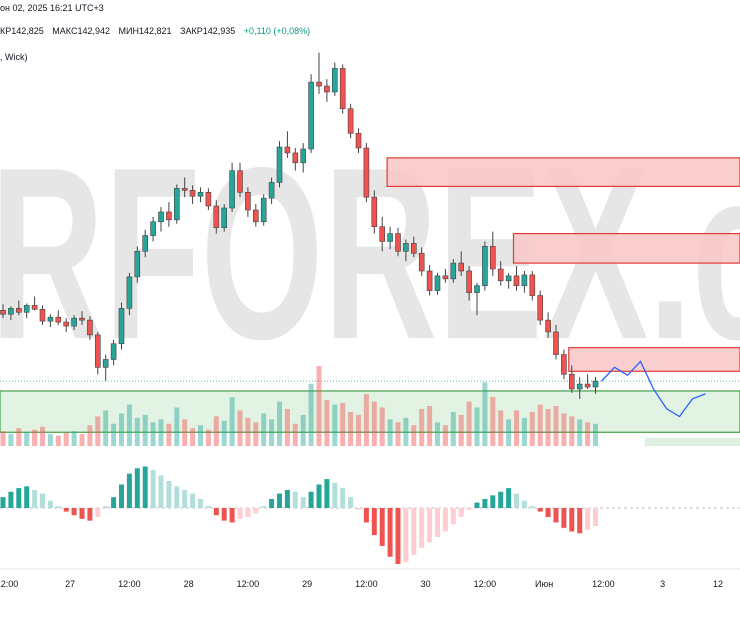  What do you see at coordinates (52, 8) in the screenshot?
I see `header-datetime: он 02, 2025 16:21 UTC+3` at bounding box center [52, 8].